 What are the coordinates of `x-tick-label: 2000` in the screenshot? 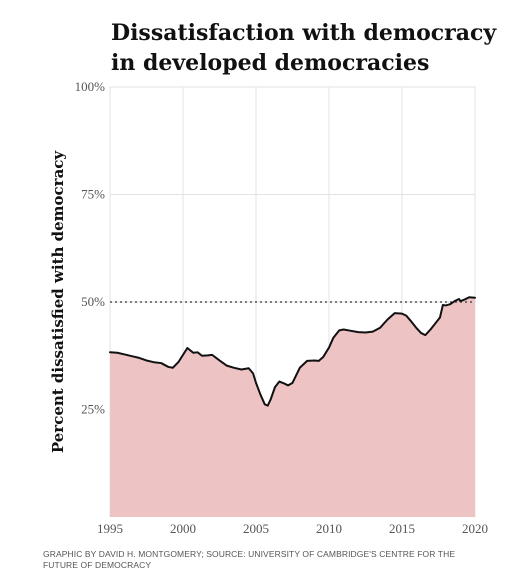 It's located at (183, 528).